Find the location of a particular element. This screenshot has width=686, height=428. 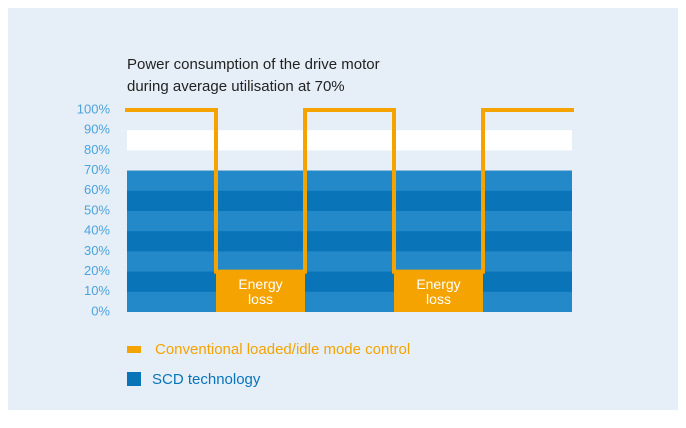

y-tick-label: 10% is located at coordinates (97, 290).